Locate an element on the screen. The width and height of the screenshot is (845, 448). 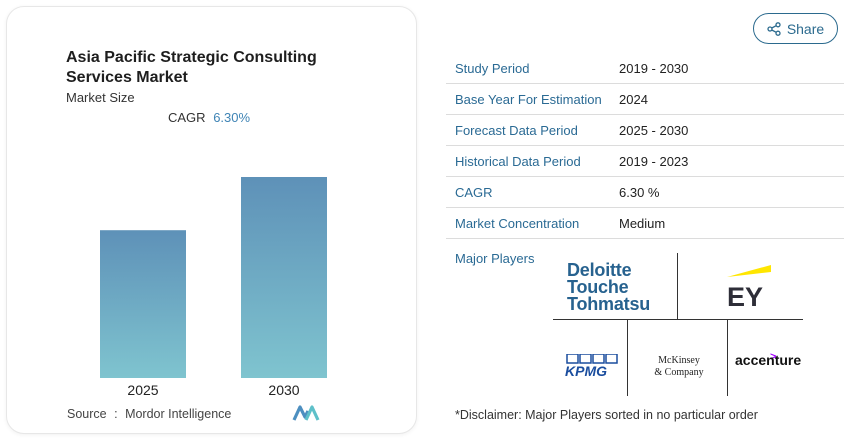
row-value: Medium is located at coordinates (642, 223).